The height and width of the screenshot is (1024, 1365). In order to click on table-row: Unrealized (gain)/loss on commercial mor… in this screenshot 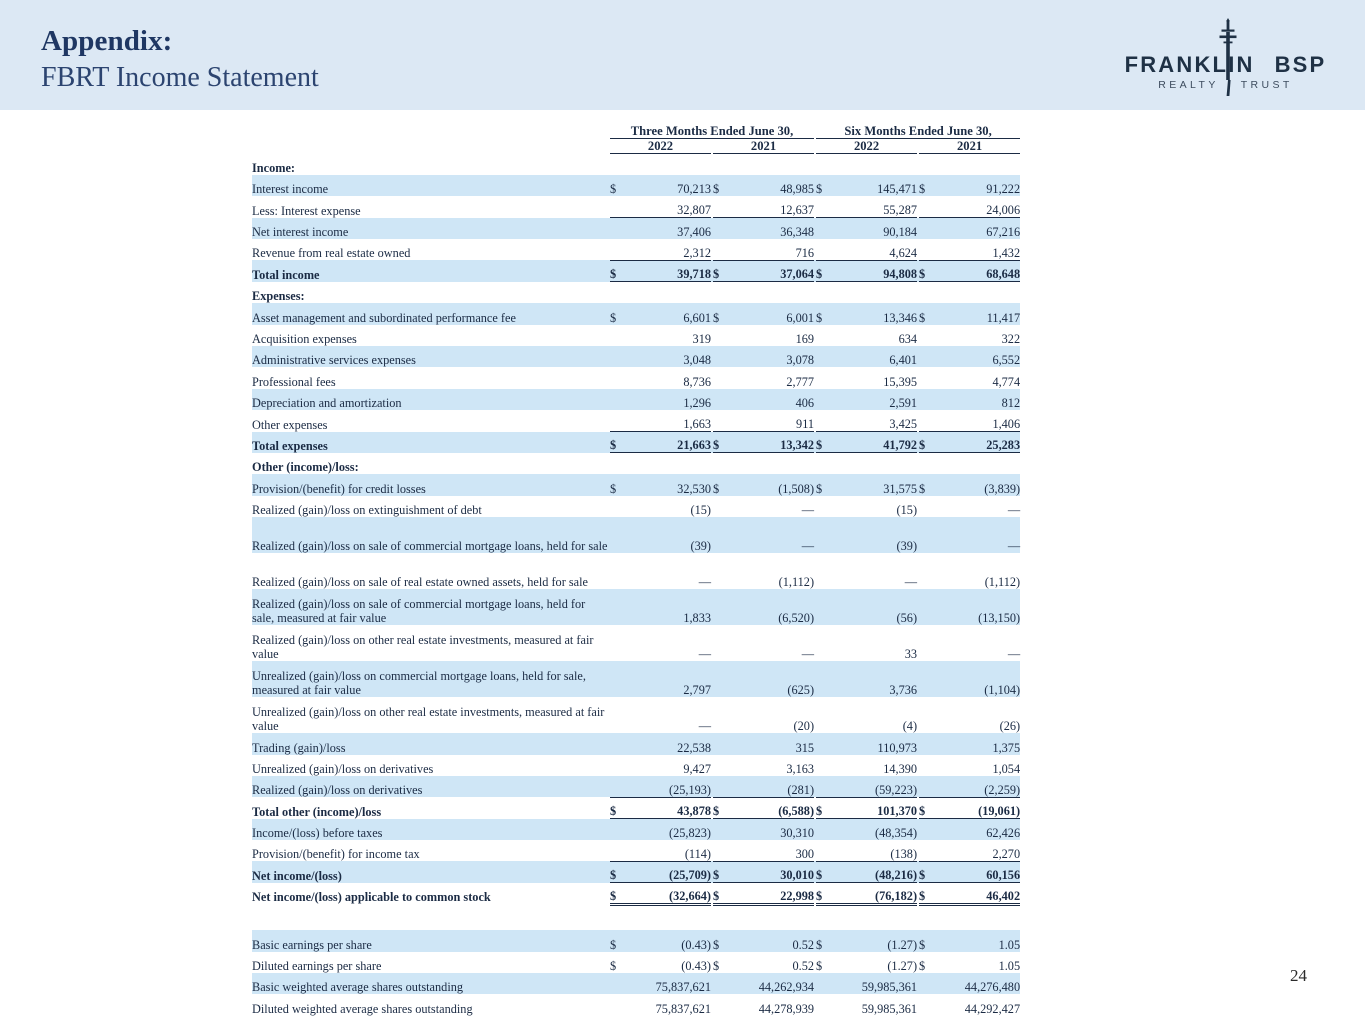, I will do `click(636, 679)`.